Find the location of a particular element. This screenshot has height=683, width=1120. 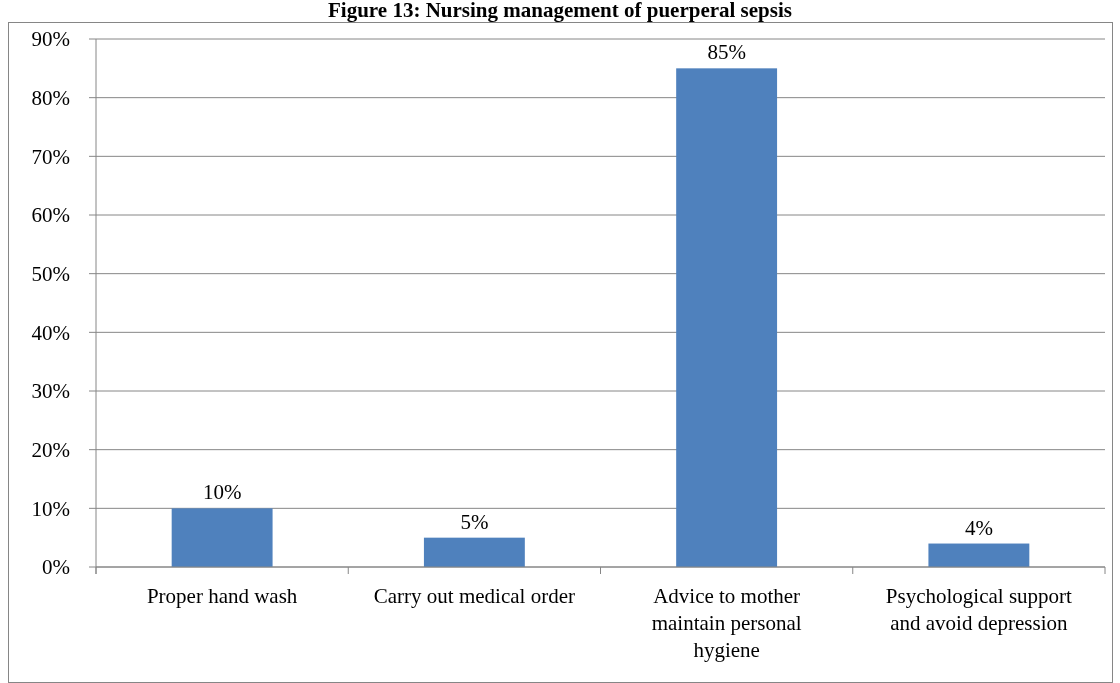

y-tick-label: 40% is located at coordinates (50, 332).